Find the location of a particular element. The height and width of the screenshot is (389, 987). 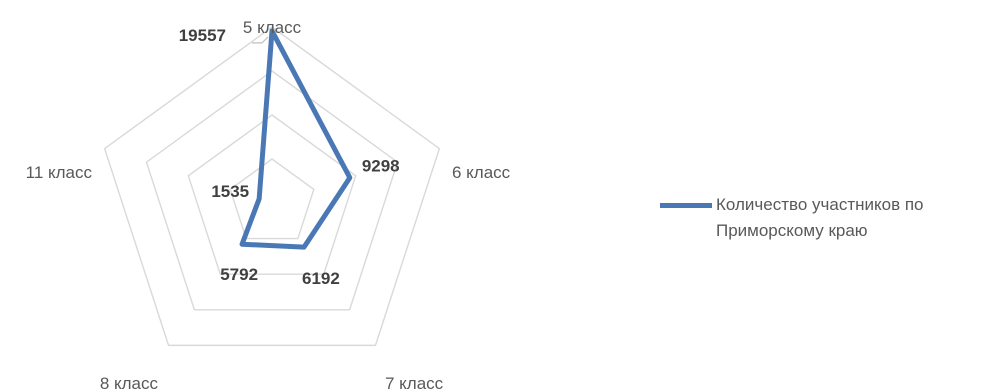

legend-swatch-line is located at coordinates (686, 205).